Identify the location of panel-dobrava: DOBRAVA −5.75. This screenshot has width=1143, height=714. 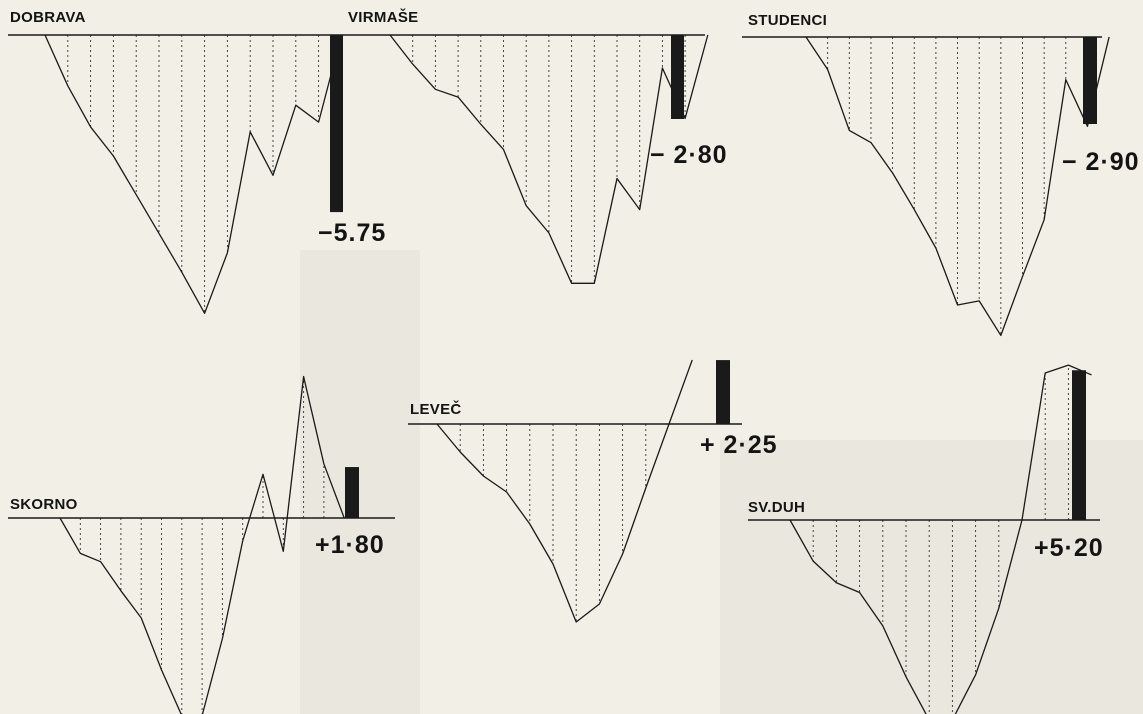
(197, 161).